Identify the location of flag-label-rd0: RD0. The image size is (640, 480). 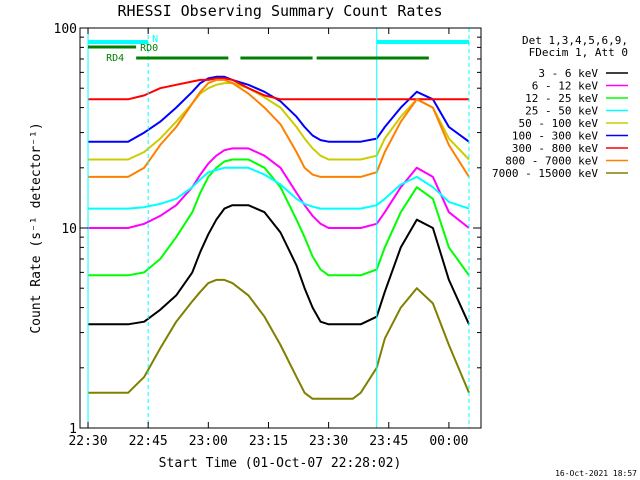
(149, 48).